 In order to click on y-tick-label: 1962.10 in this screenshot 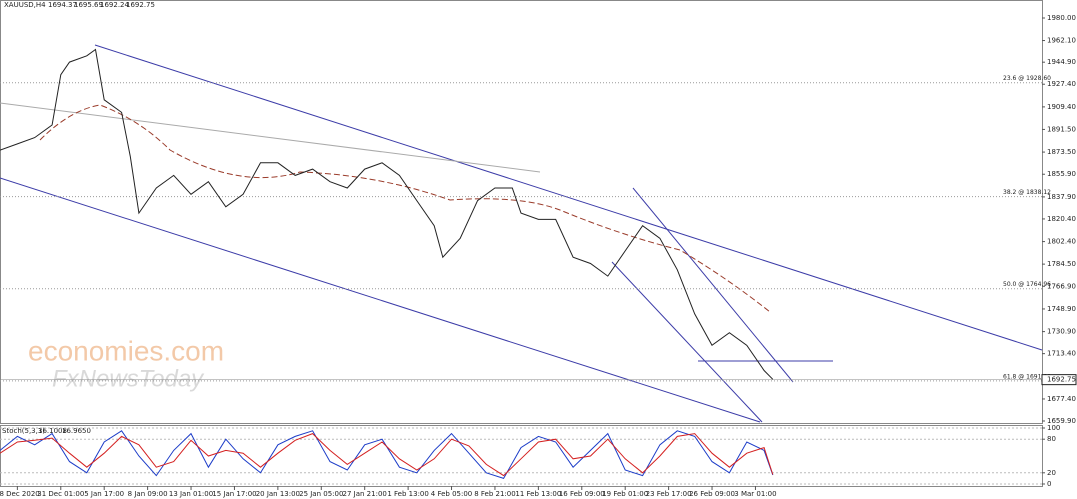, I will do `click(1061, 41)`.